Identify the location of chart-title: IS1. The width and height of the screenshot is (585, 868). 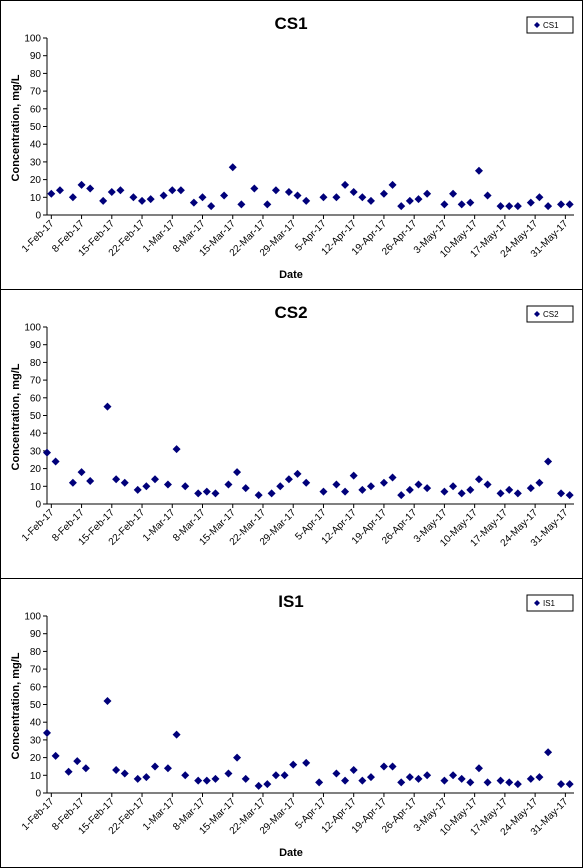
(291, 601).